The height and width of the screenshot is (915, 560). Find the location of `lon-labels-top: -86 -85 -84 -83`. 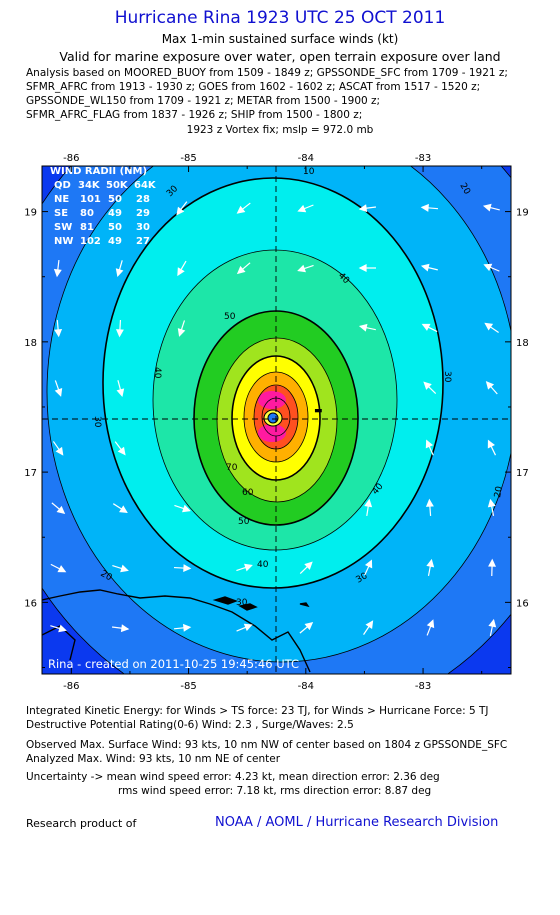

lon-labels-top: -86 -85 -84 -83 is located at coordinates (247, 158).